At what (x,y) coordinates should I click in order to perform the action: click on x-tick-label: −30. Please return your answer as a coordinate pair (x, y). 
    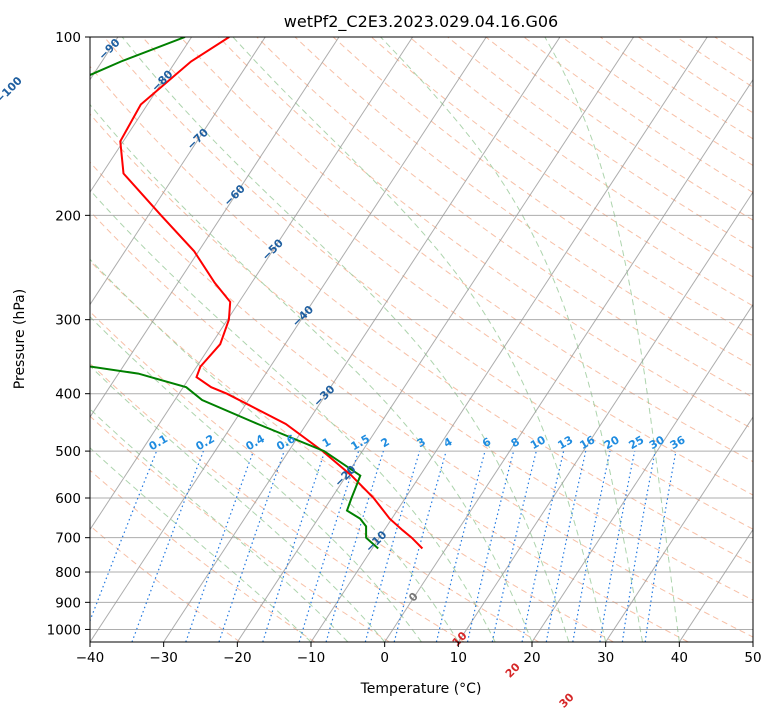
    Looking at the image, I should click on (163, 658).